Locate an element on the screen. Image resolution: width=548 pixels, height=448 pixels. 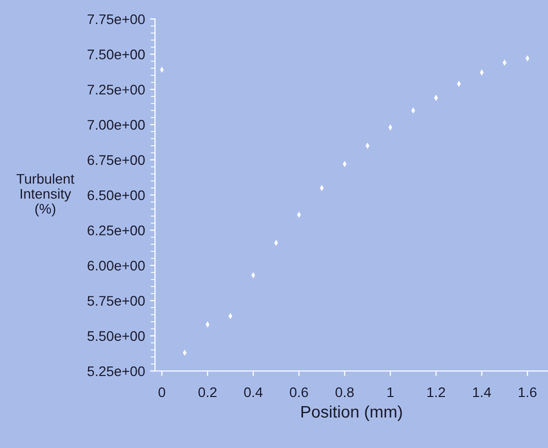
x-tick-label: 0 is located at coordinates (162, 392).